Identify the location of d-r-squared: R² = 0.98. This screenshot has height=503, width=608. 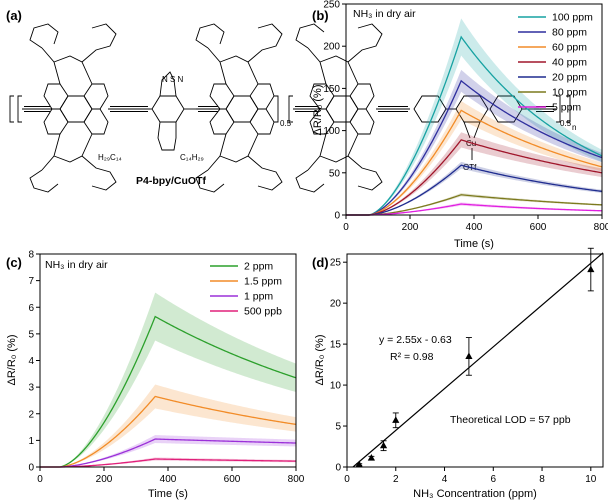
(412, 357).